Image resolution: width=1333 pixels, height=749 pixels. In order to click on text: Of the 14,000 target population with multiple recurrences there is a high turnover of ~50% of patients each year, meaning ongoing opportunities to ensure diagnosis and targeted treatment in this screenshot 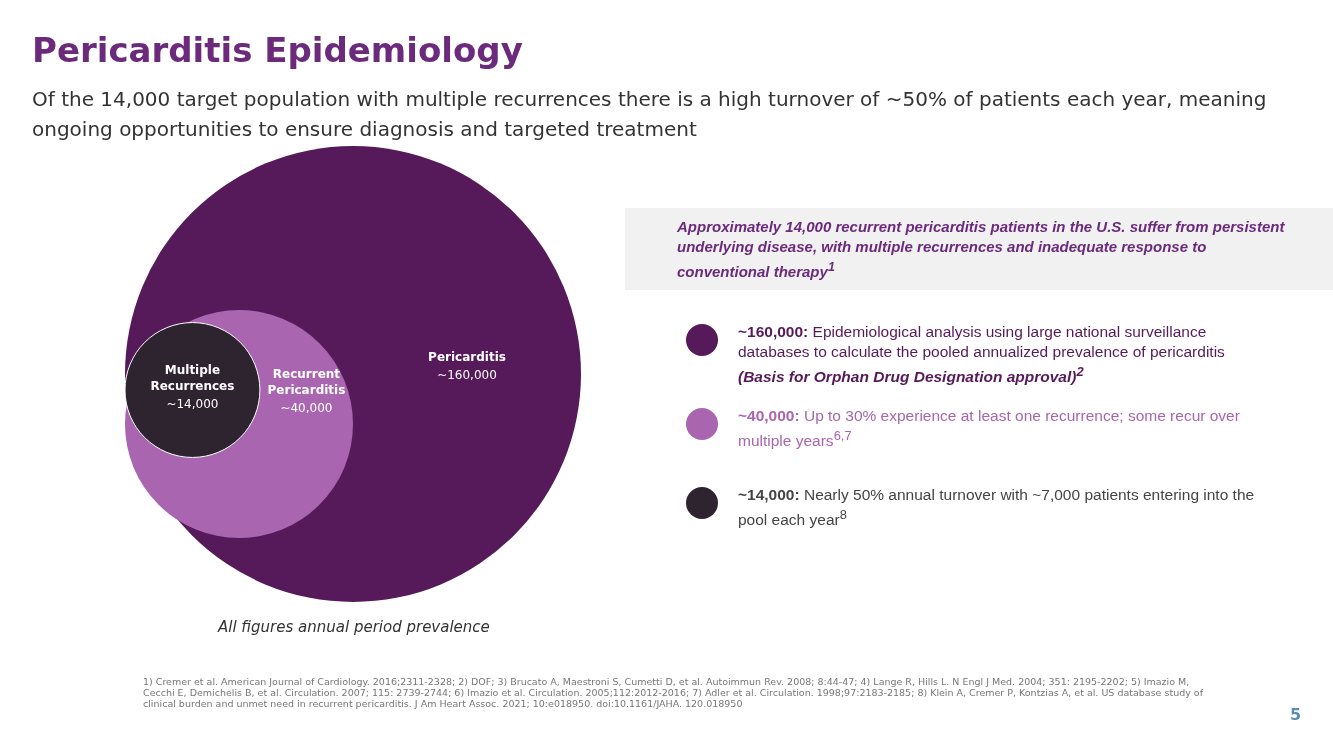, I will do `click(650, 114)`.